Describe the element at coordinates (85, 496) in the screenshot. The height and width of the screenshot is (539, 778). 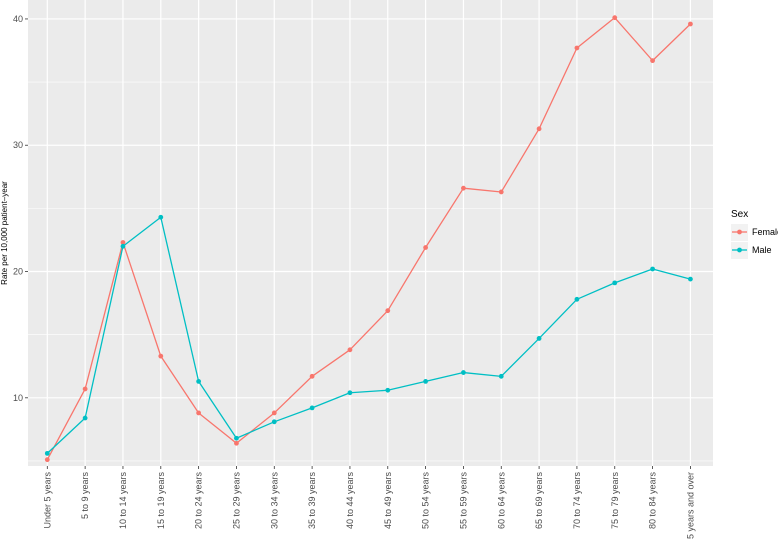
I see `x-tick-label: 5 to 9 years` at that location.